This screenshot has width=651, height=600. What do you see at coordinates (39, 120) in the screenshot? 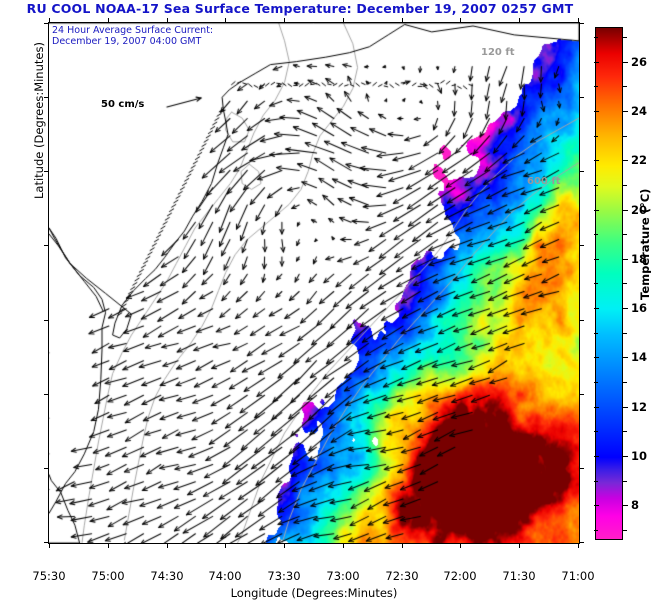
I see `y-axis-label: Latitude (Degrees:Minutes)` at bounding box center [39, 120].